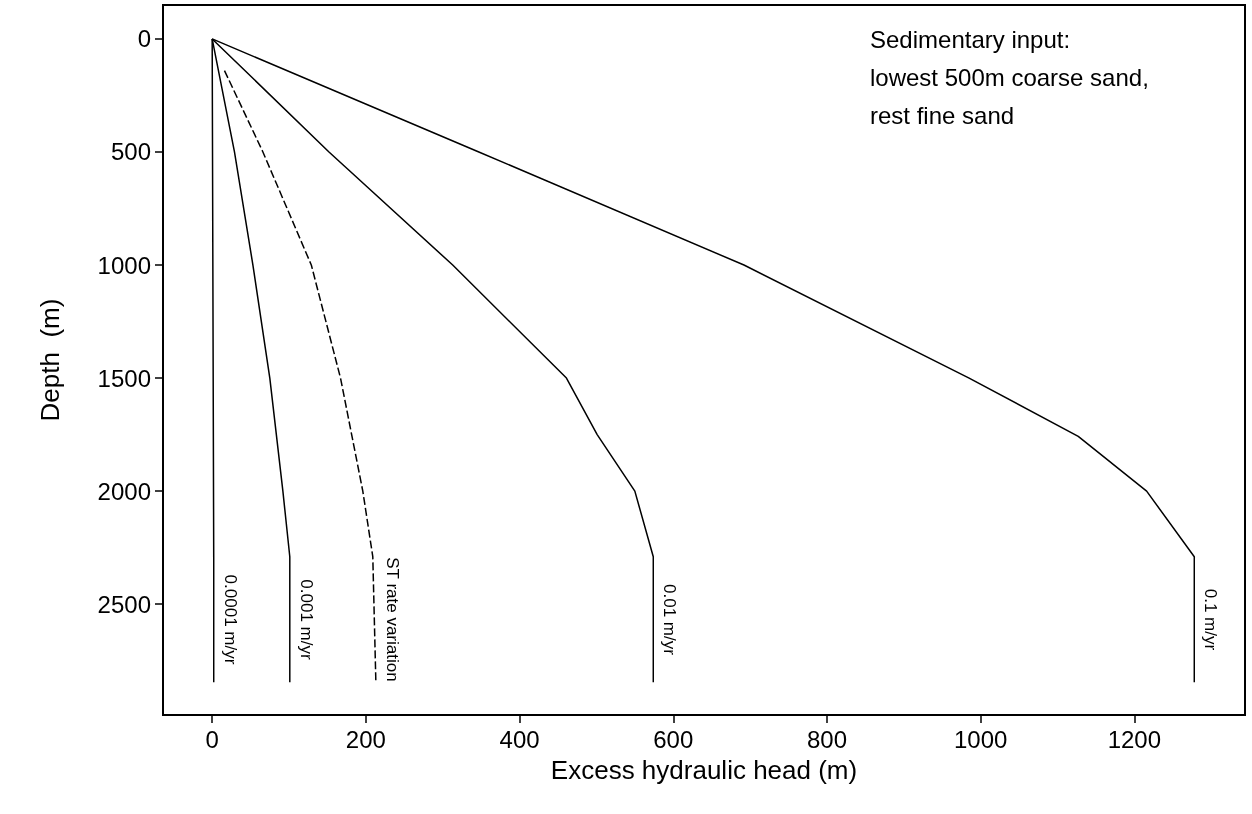 The width and height of the screenshot is (1252, 814). What do you see at coordinates (212, 739) in the screenshot?
I see `x-tick-label: 0` at bounding box center [212, 739].